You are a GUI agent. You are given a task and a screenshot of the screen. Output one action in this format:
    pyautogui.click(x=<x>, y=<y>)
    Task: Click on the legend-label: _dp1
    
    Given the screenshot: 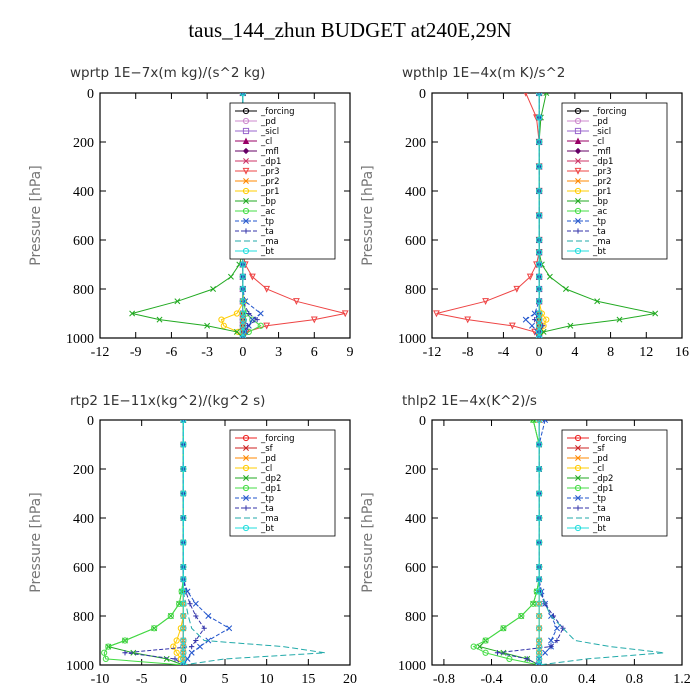 What is the action you would take?
    pyautogui.click(x=602, y=489)
    